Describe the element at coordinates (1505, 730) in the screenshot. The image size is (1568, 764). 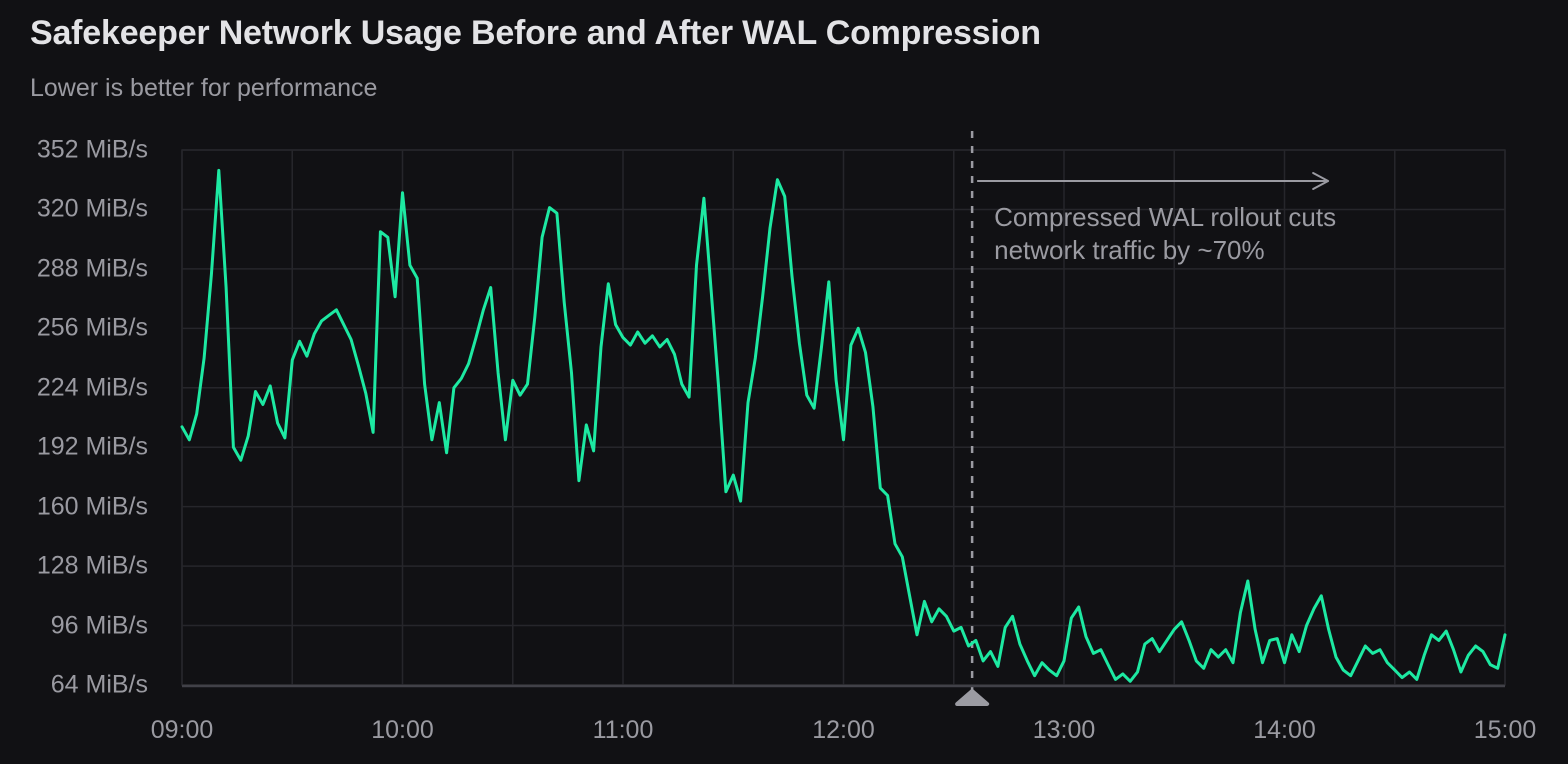
I see `x-axis-label: 15:00` at that location.